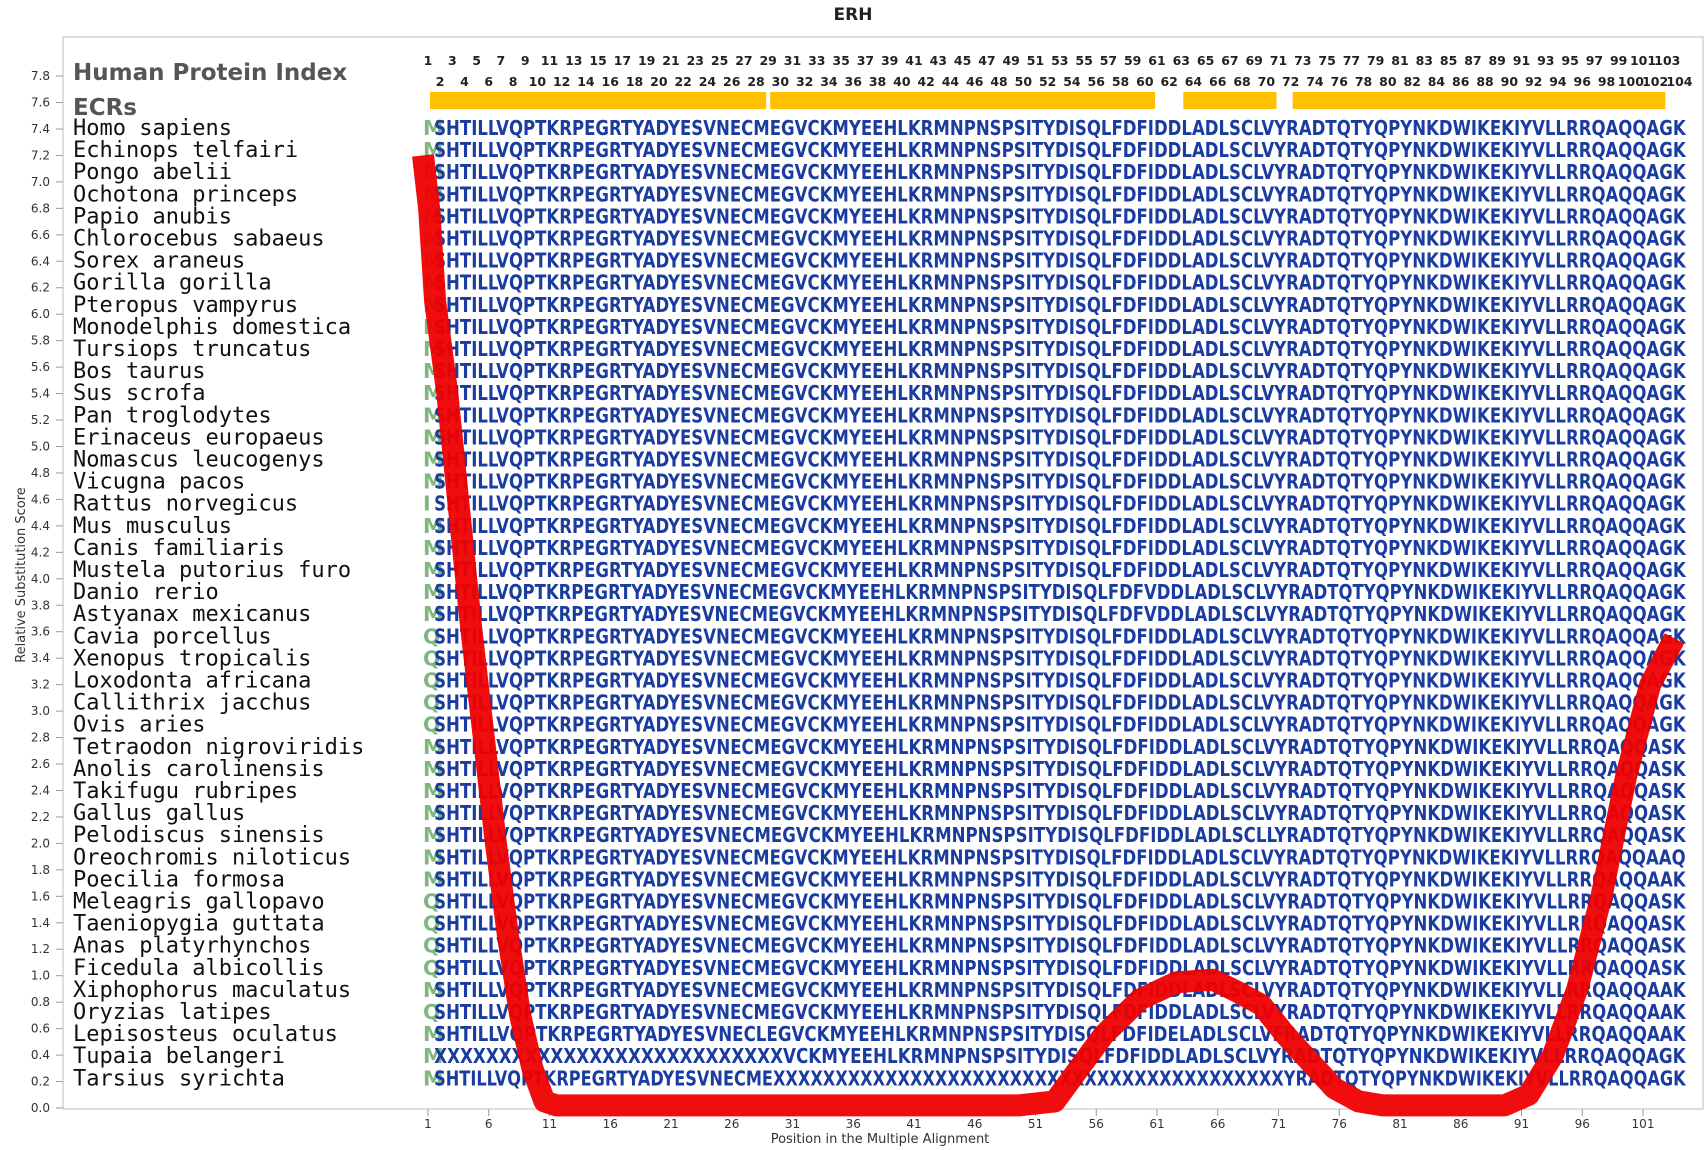  What do you see at coordinates (192, 946) in the screenshot?
I see `species-name: Anas platyrhynchos` at bounding box center [192, 946].